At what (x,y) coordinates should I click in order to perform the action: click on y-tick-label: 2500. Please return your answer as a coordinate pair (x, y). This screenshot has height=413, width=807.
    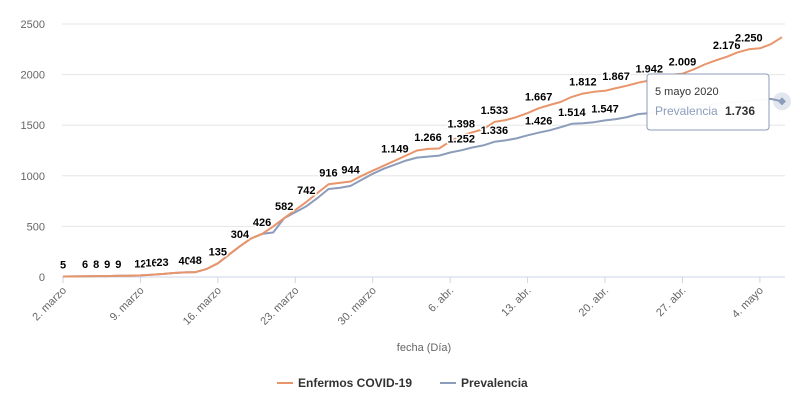
    Looking at the image, I should click on (33, 25).